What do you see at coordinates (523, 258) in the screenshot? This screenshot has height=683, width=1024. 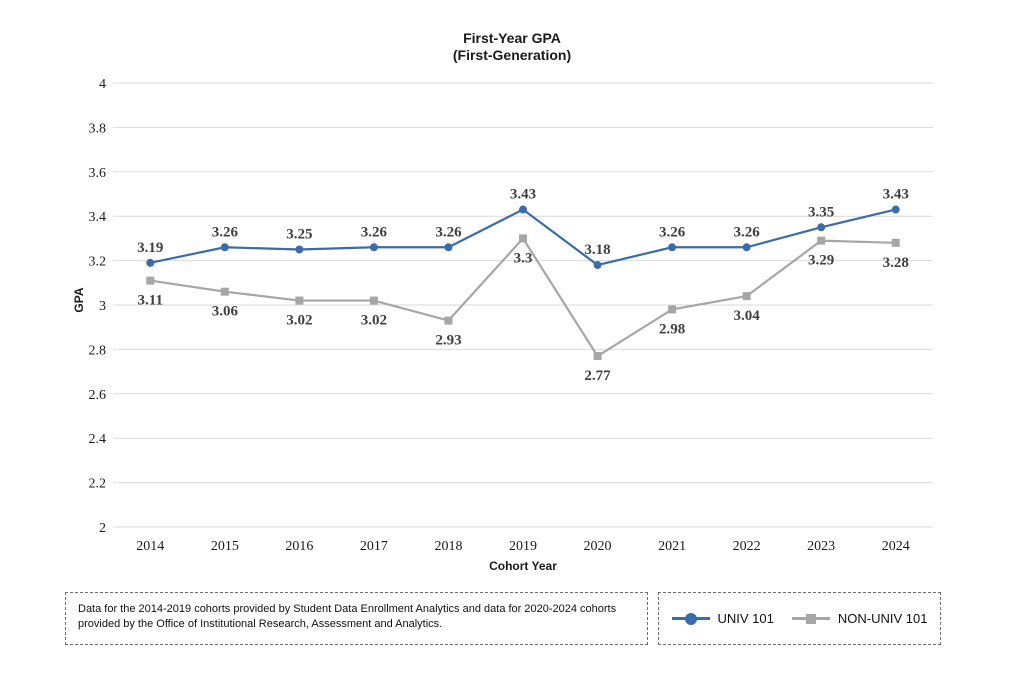 I see `svg-text: 3.3` at bounding box center [523, 258].